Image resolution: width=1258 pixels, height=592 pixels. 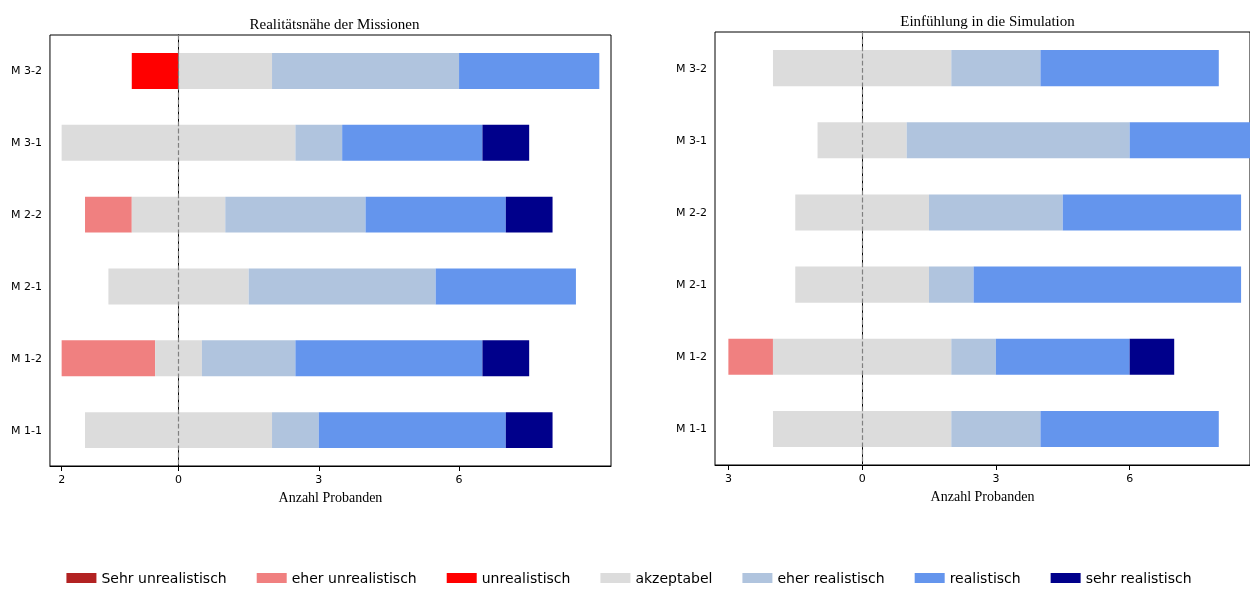 I want to click on chart-title: Realitätsnähe der Missionen, so click(x=334, y=23).